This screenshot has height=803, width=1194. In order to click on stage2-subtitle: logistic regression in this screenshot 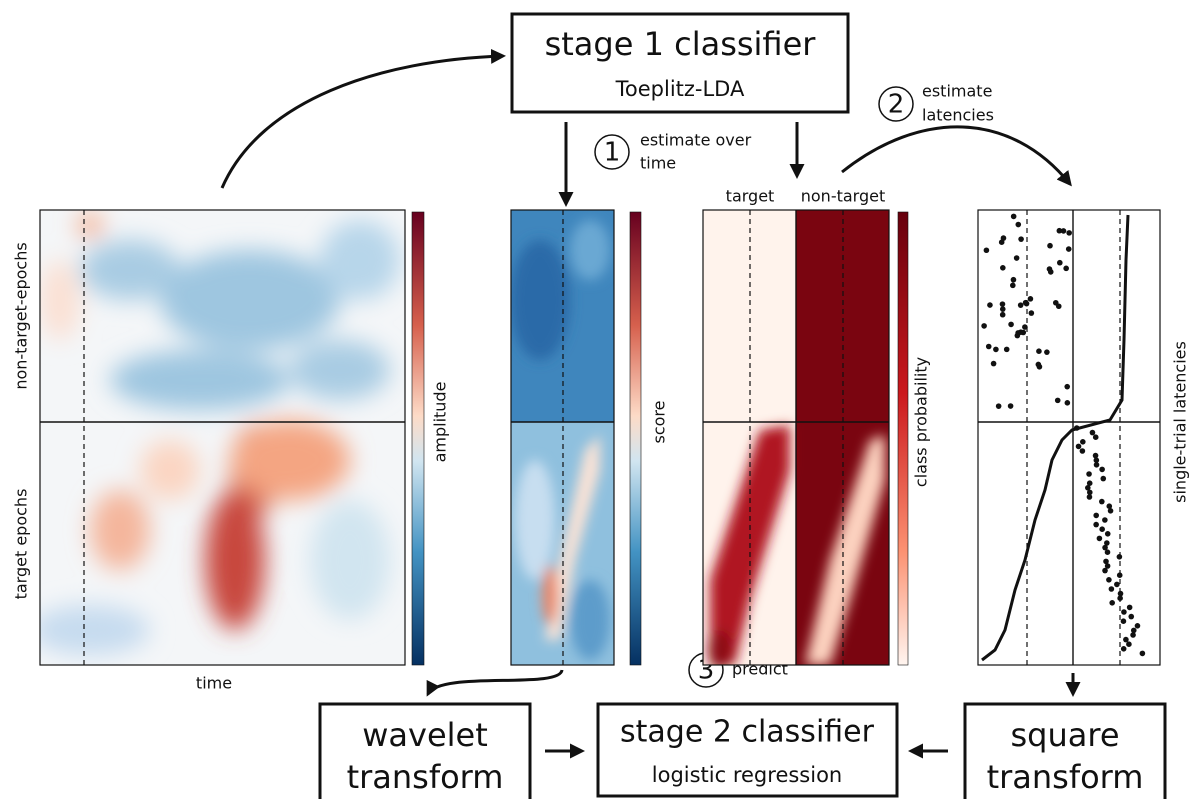, I will do `click(747, 775)`.